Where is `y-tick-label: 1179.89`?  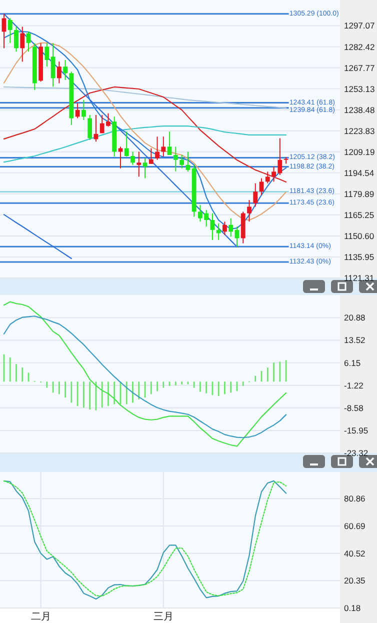 y-tick-label: 1179.89 is located at coordinates (359, 193).